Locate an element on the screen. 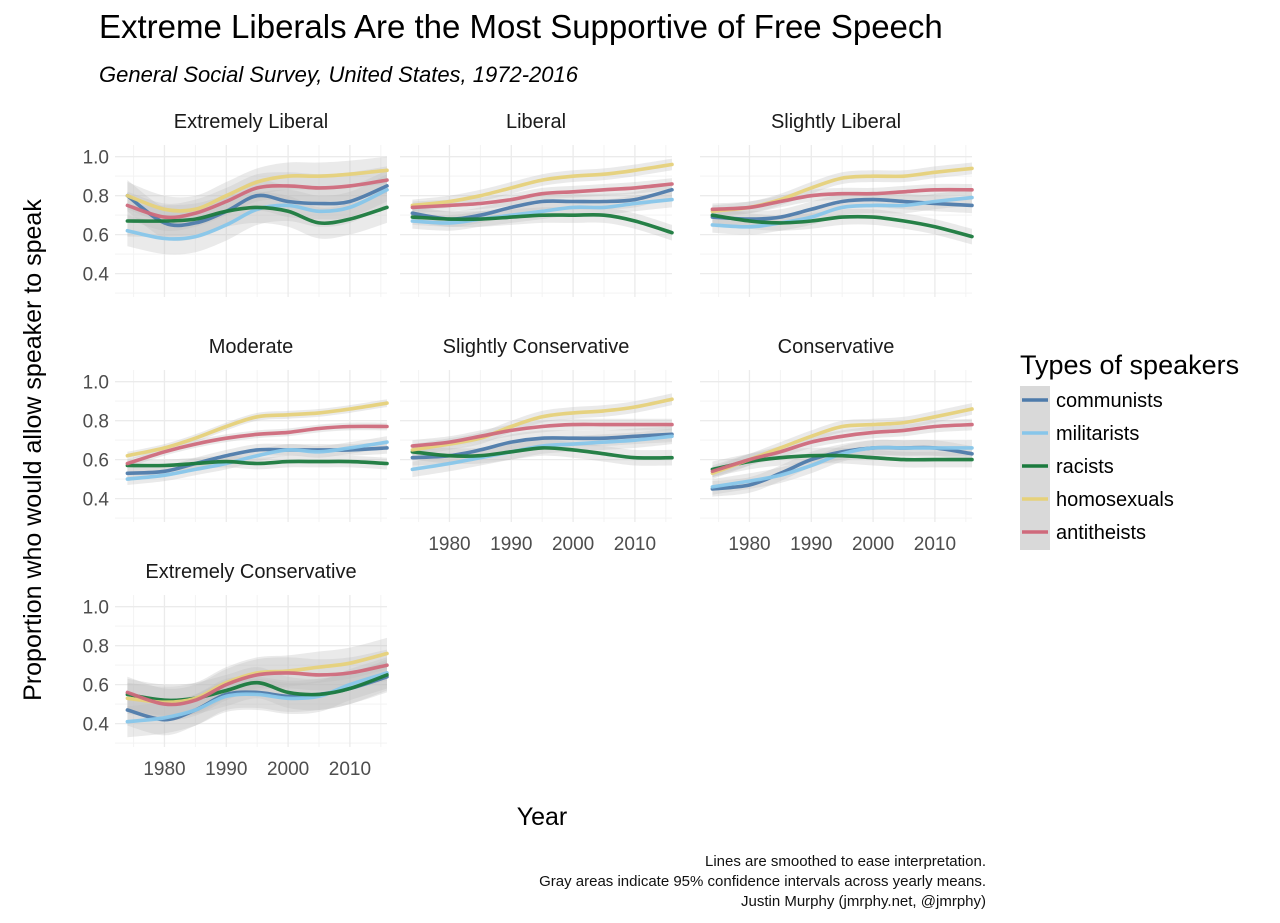 This screenshot has height=923, width=1280. panel-liberal: Liberal is located at coordinates (537, 204).